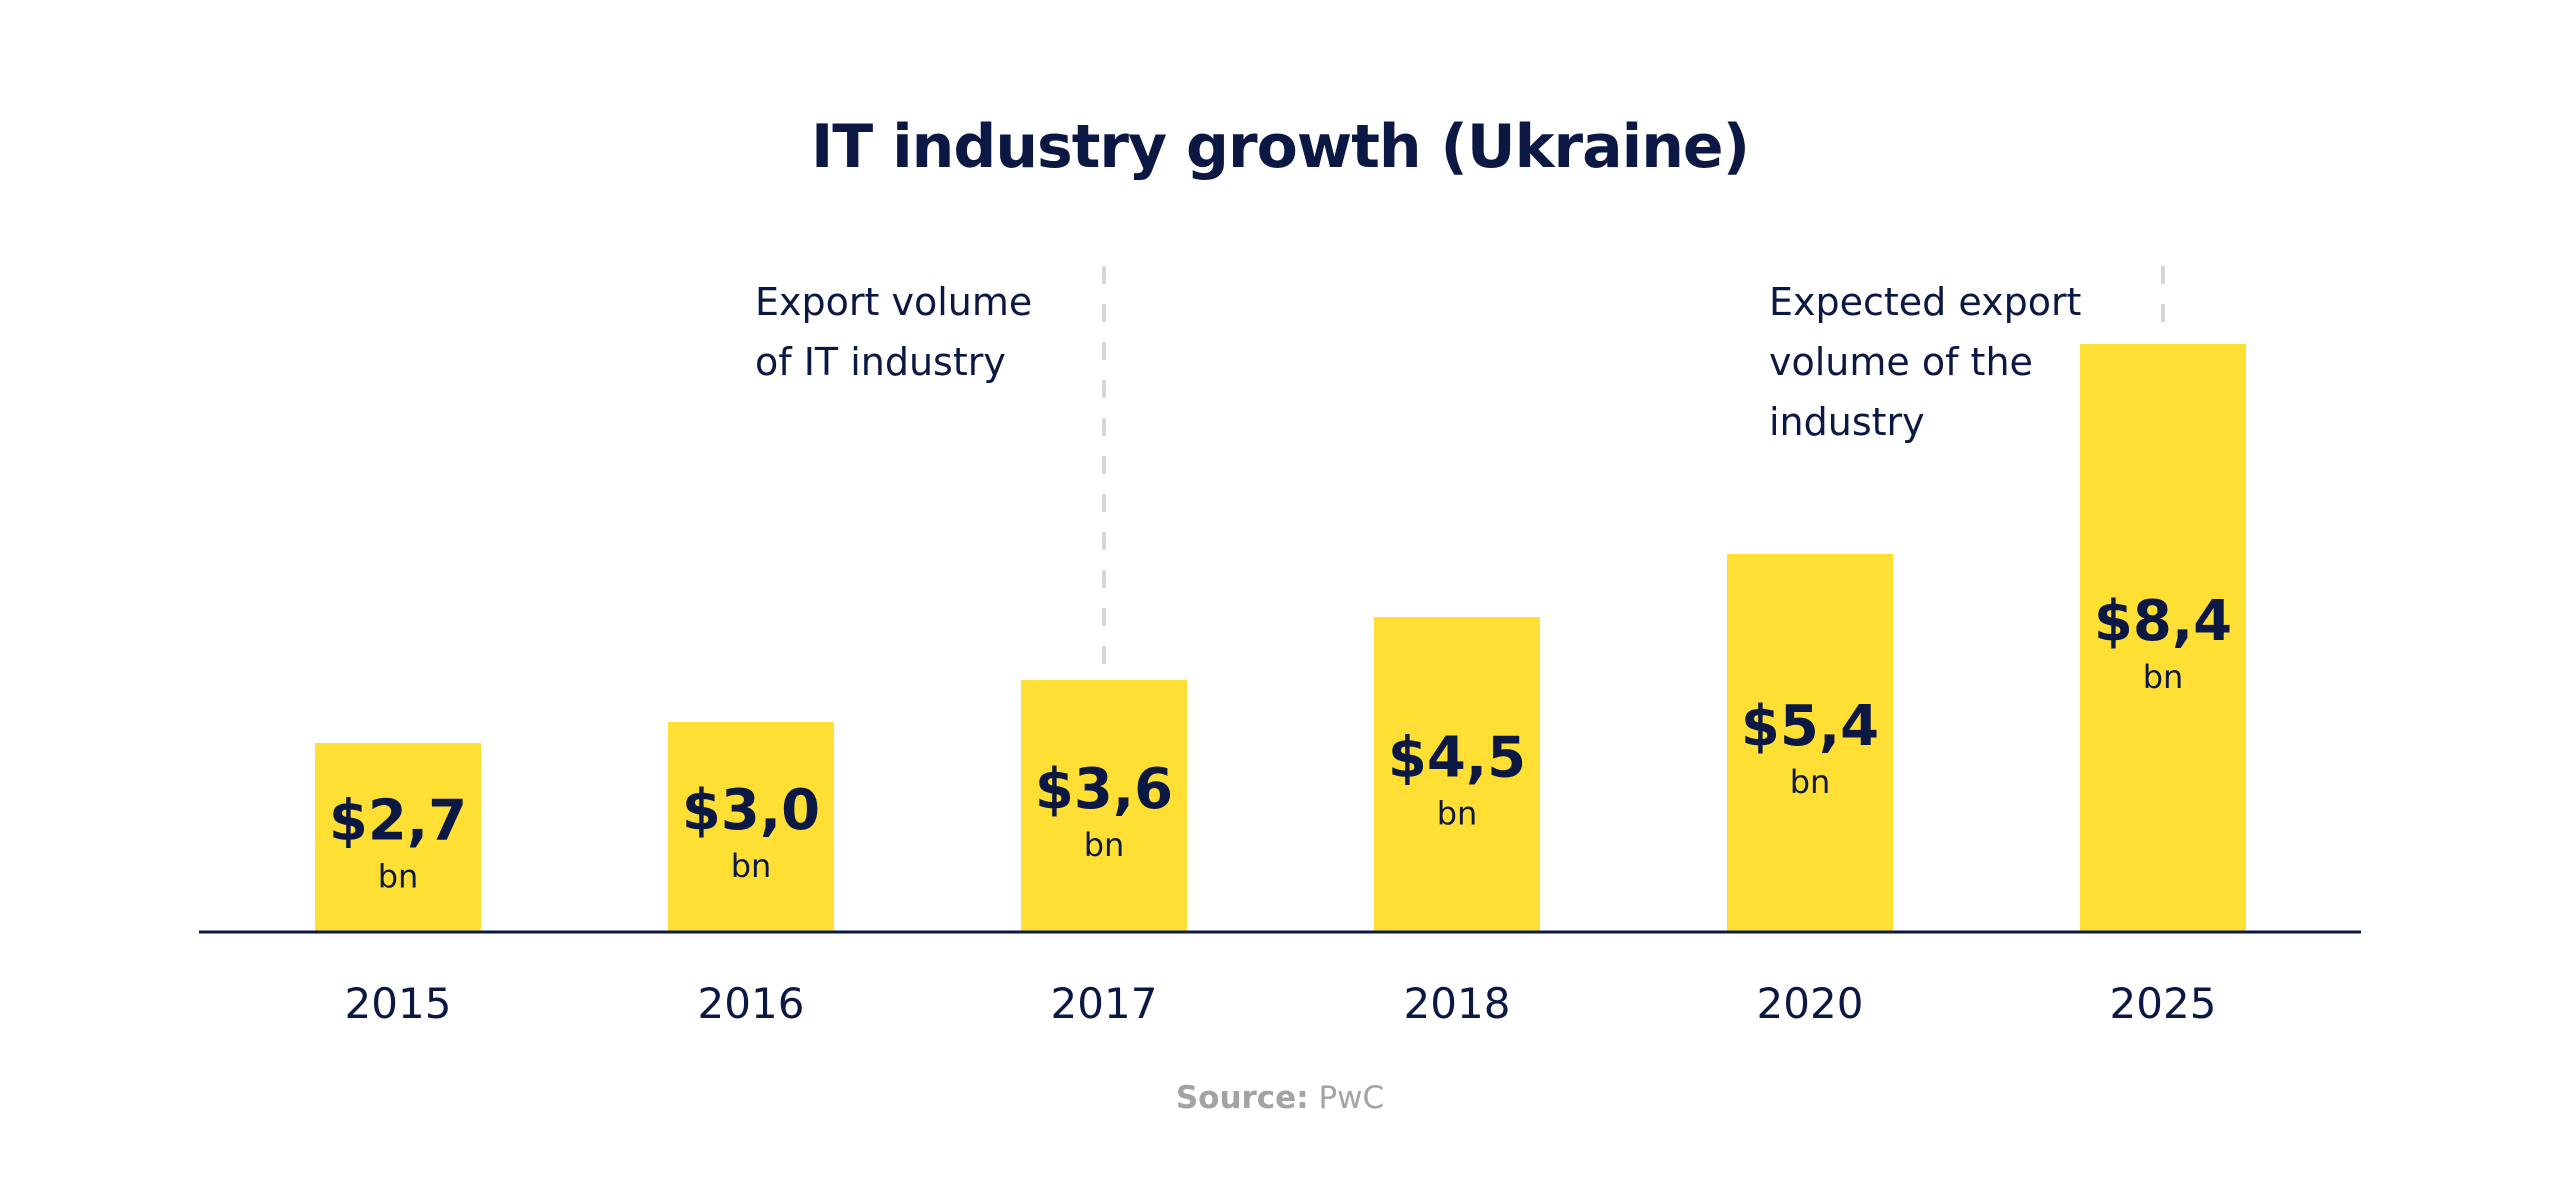 The width and height of the screenshot is (2560, 1179). Describe the element at coordinates (1901, 362) in the screenshot. I see `annotation-line: volume of the` at that location.